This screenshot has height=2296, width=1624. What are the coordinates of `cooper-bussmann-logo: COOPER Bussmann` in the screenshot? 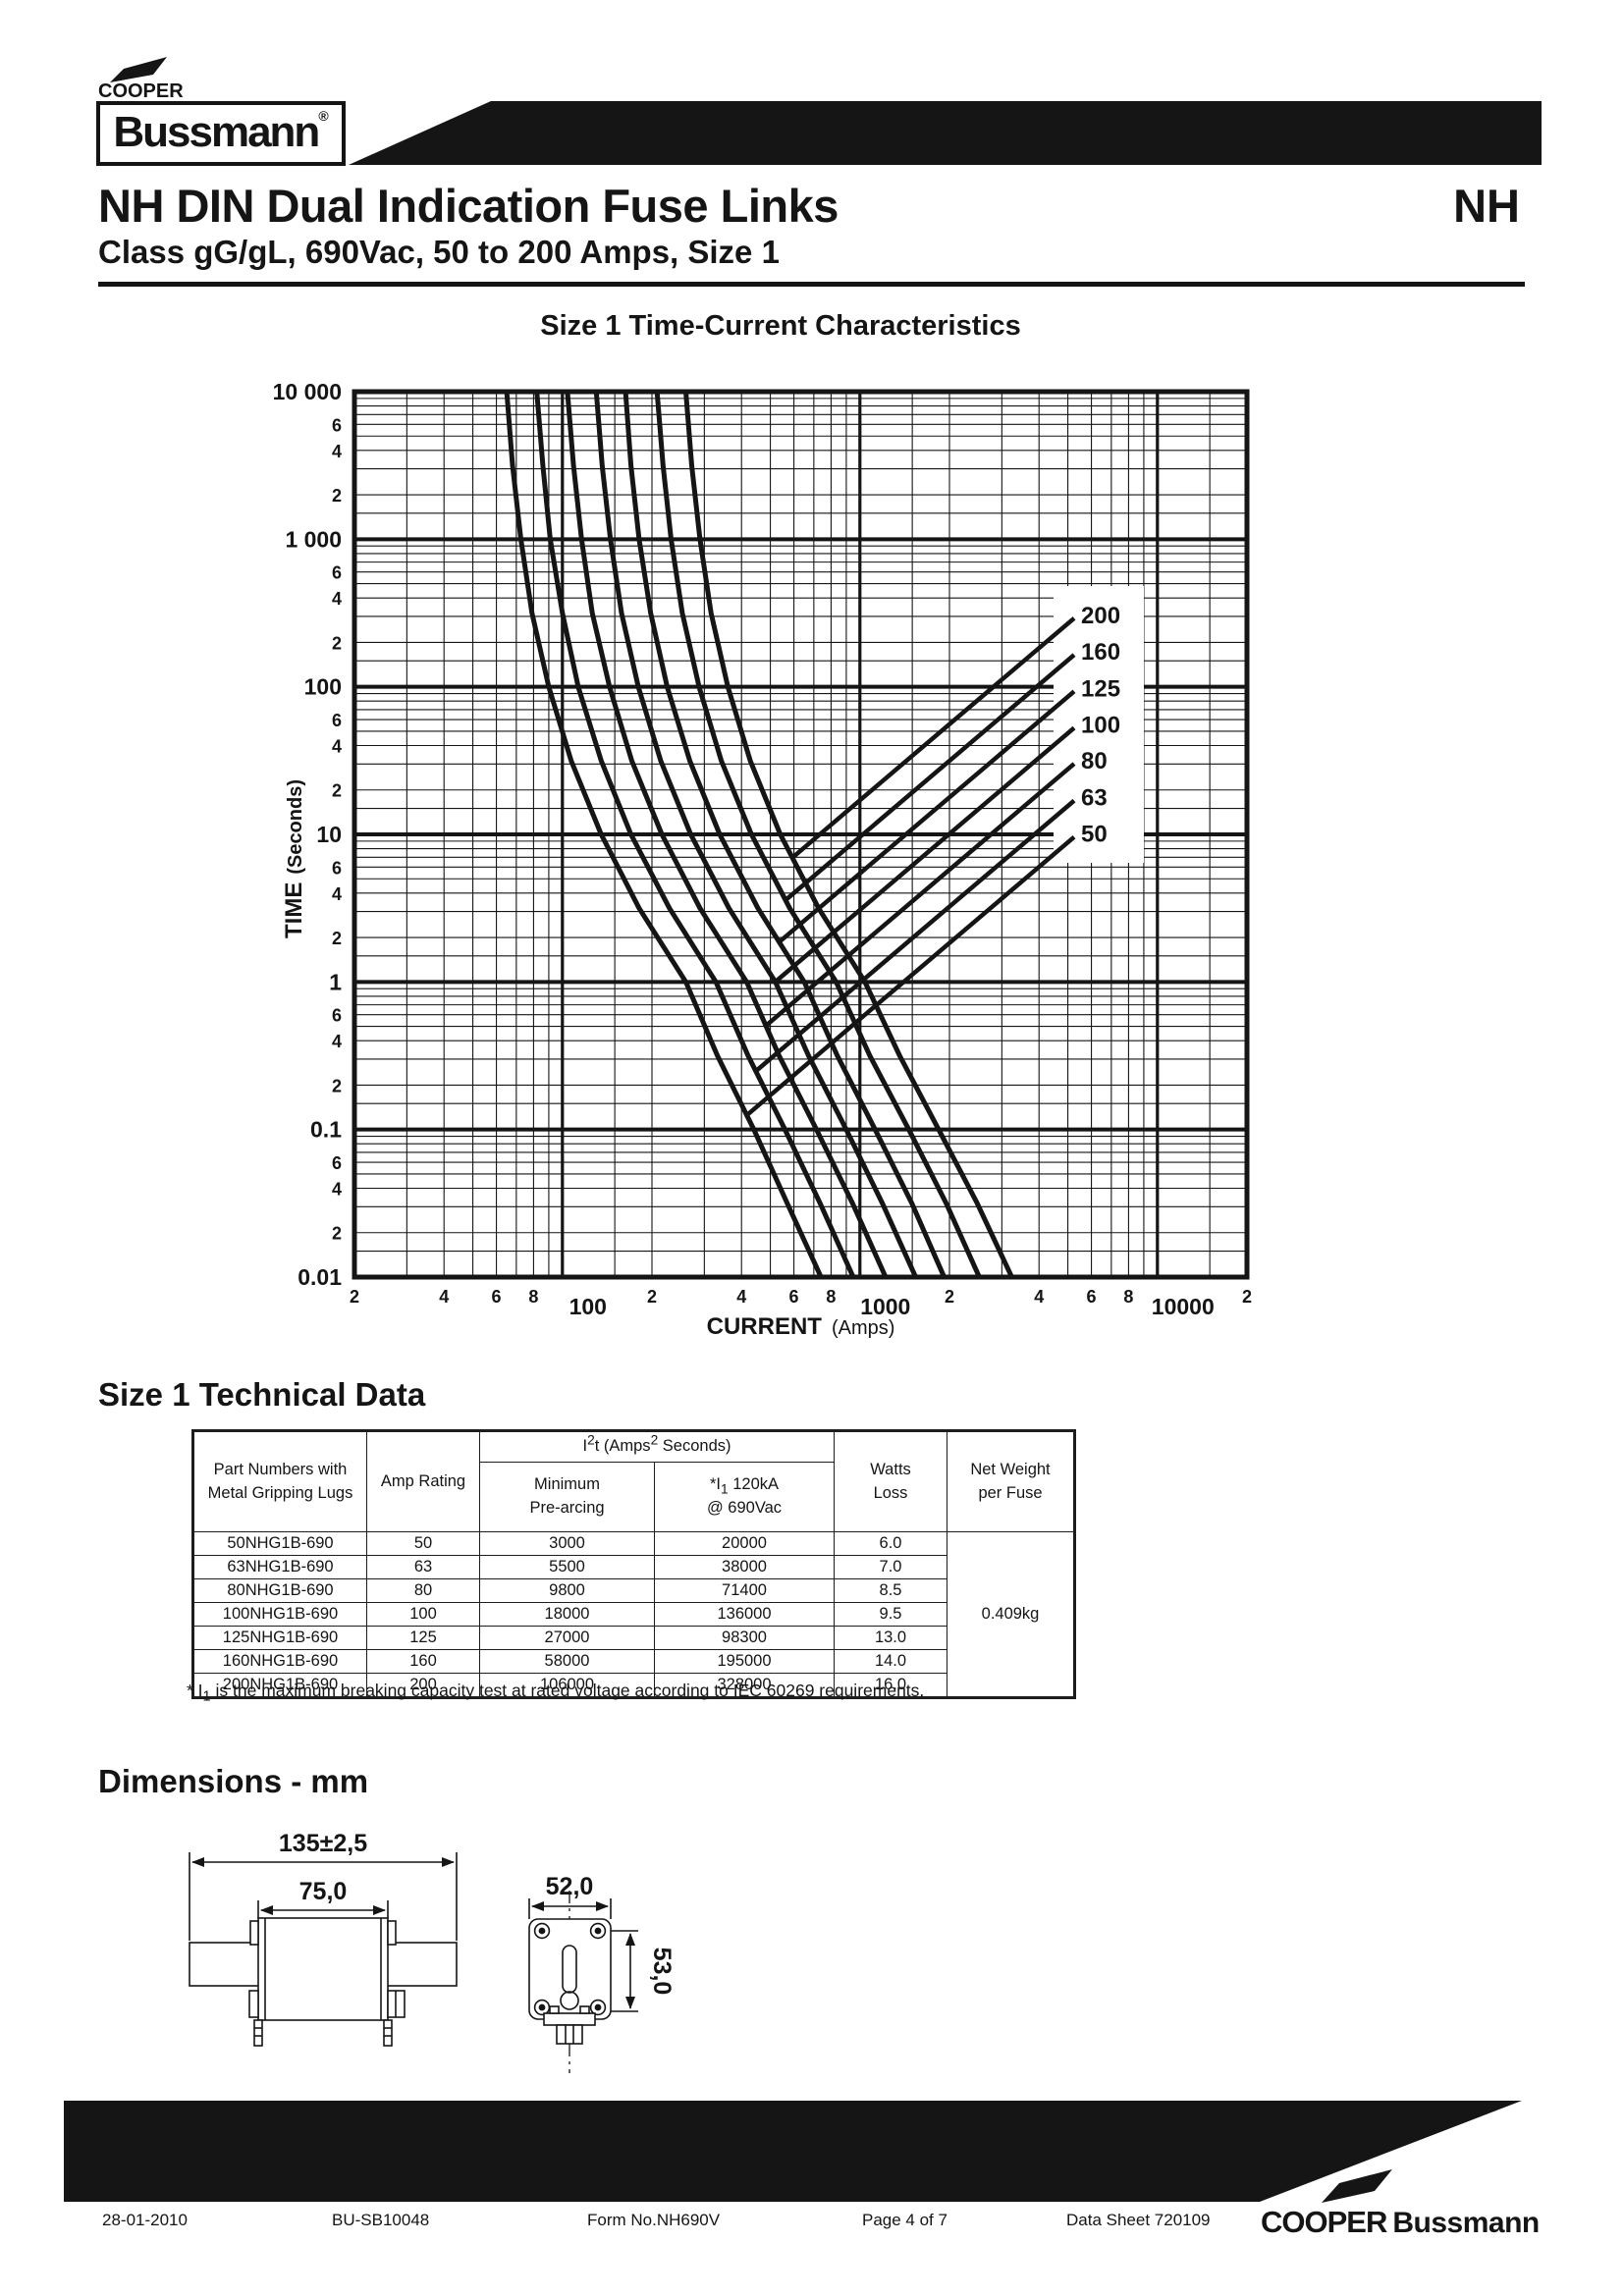 It's located at (1401, 2223).